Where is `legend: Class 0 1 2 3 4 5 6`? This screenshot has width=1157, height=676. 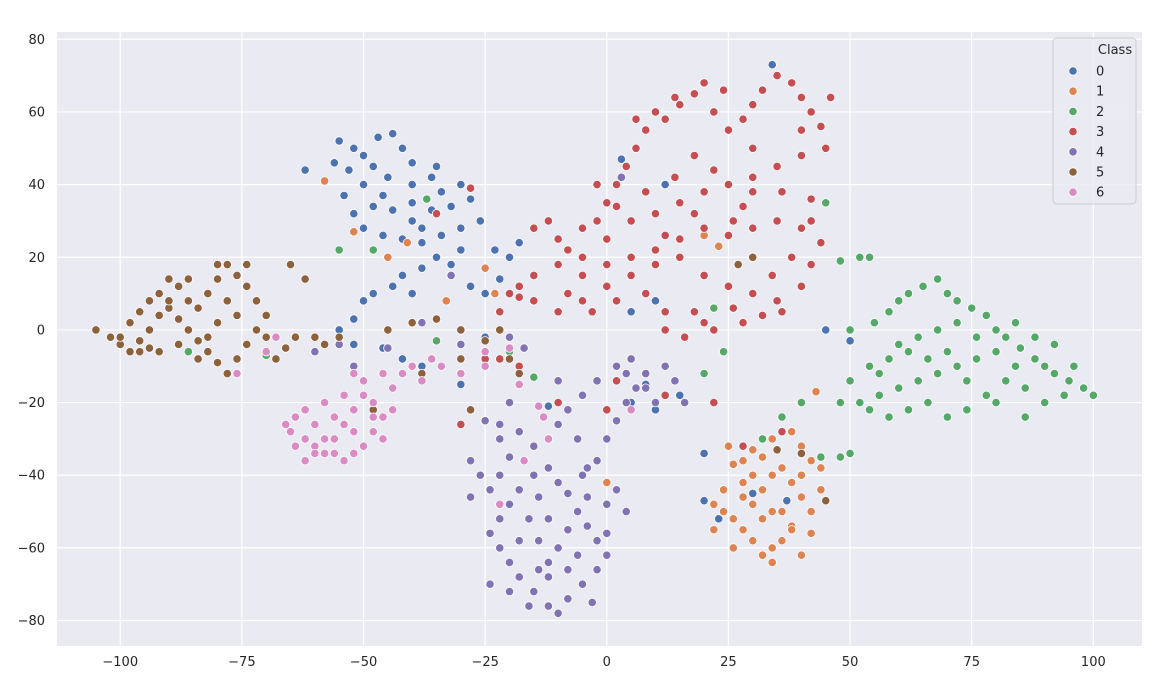
legend: Class 0 1 2 3 4 5 6 is located at coordinates (1094, 121).